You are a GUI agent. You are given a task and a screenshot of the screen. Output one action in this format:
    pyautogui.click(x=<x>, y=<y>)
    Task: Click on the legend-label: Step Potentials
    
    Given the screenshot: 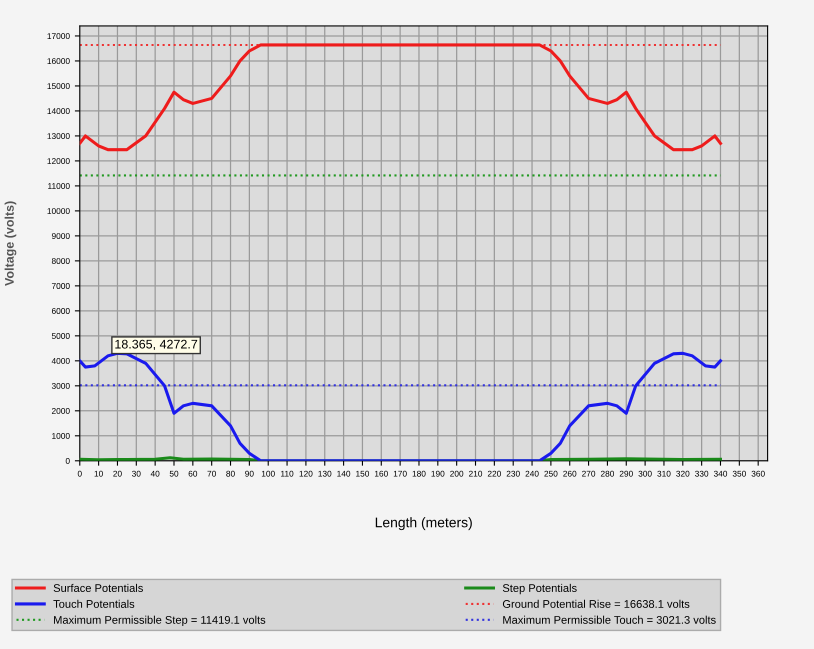 What is the action you would take?
    pyautogui.click(x=539, y=589)
    